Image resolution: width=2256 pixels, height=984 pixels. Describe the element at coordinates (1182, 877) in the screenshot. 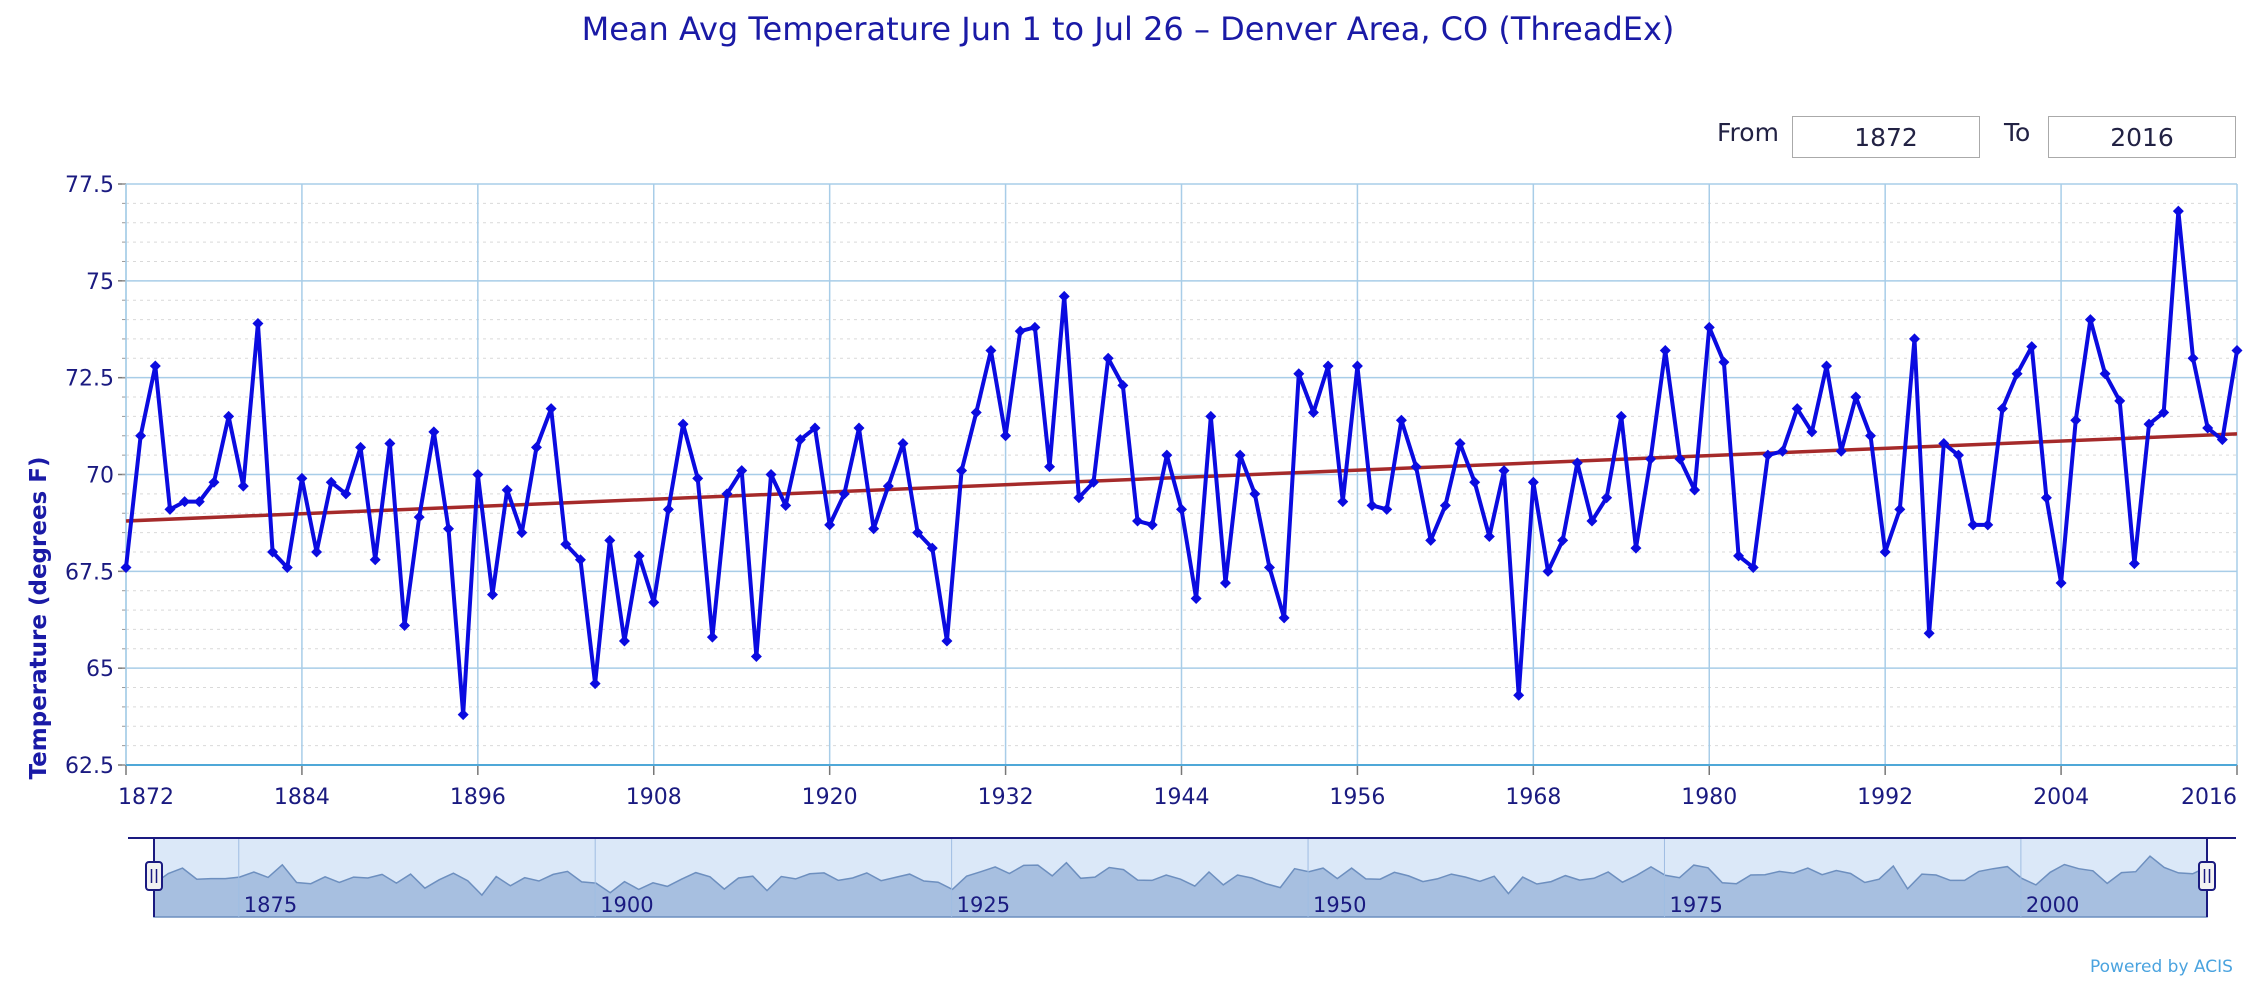

I see `range-navigator: 1875 1900 1925 1950 1975 2000` at that location.